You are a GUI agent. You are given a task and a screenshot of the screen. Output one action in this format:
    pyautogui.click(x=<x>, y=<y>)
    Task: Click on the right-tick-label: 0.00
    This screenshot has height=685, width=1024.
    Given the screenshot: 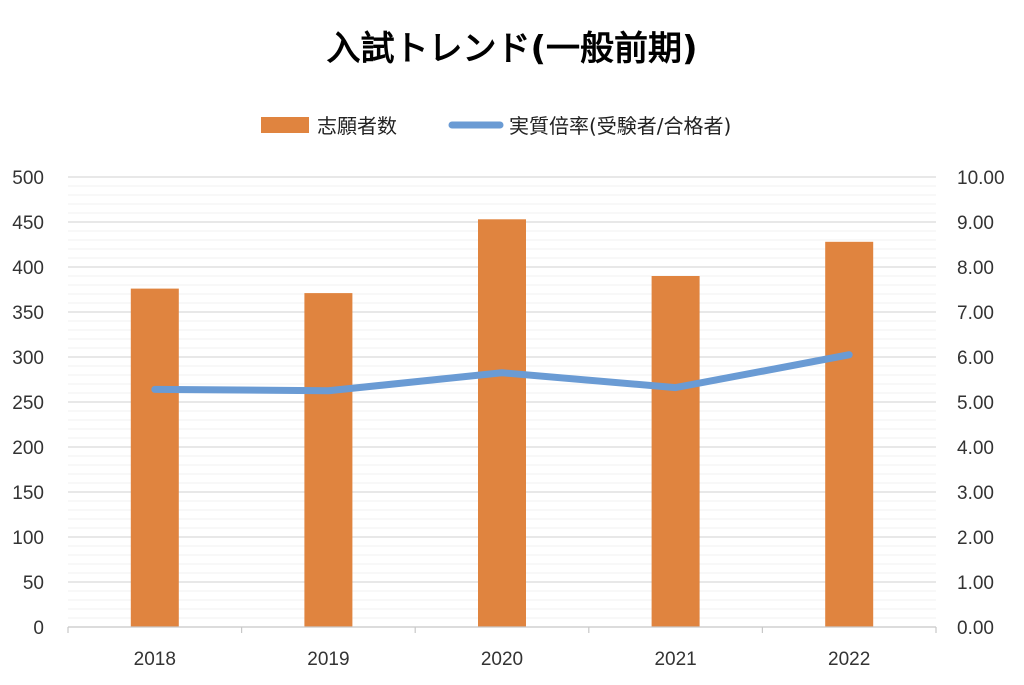 What is the action you would take?
    pyautogui.click(x=975, y=628)
    